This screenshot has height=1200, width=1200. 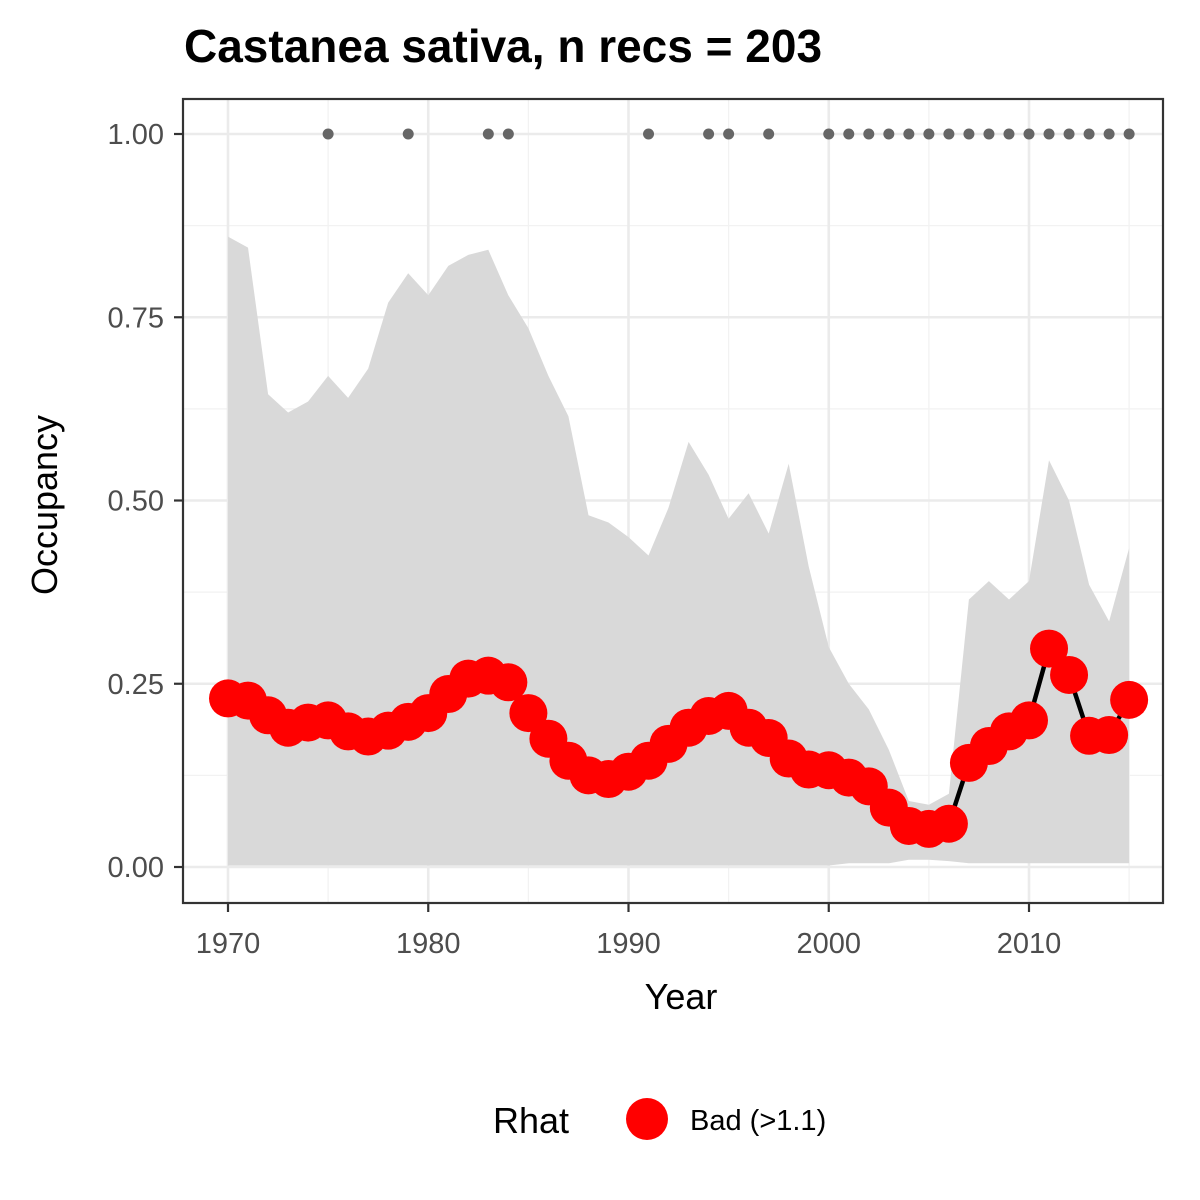 I want to click on x-axis: 1970 1980 1990 2000 2010, so click(x=629, y=931).